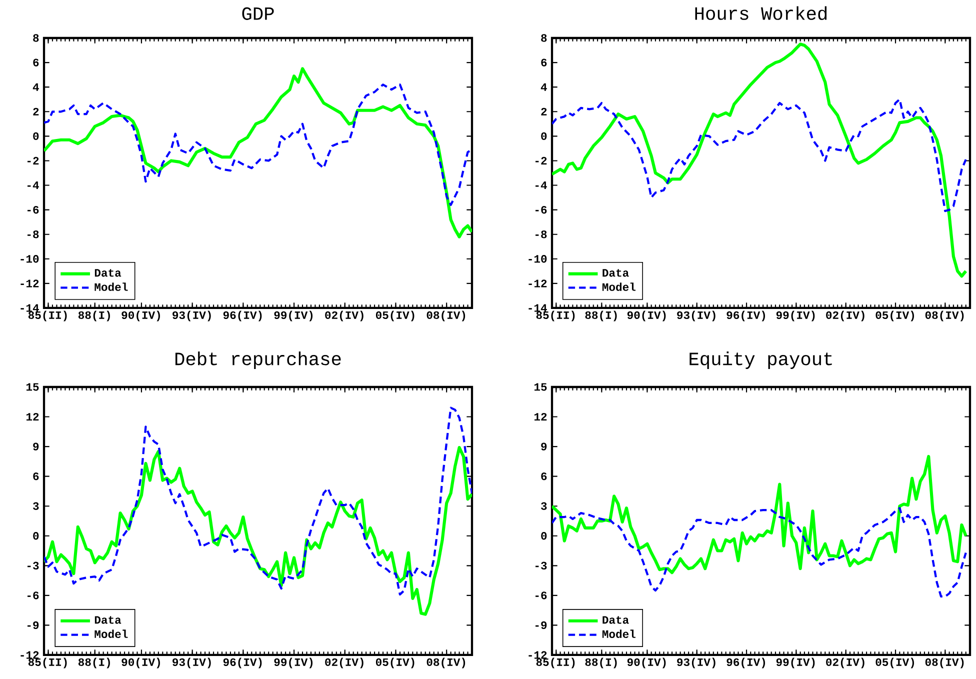 The height and width of the screenshot is (679, 976). What do you see at coordinates (258, 360) in the screenshot?
I see `chart-title: Debt repurchase` at bounding box center [258, 360].